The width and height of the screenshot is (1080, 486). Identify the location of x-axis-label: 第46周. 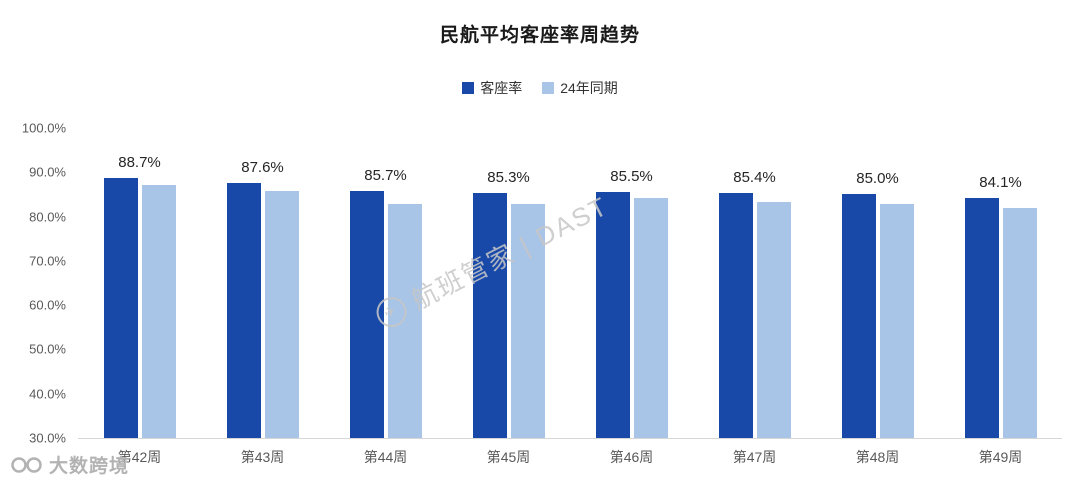
(631, 457).